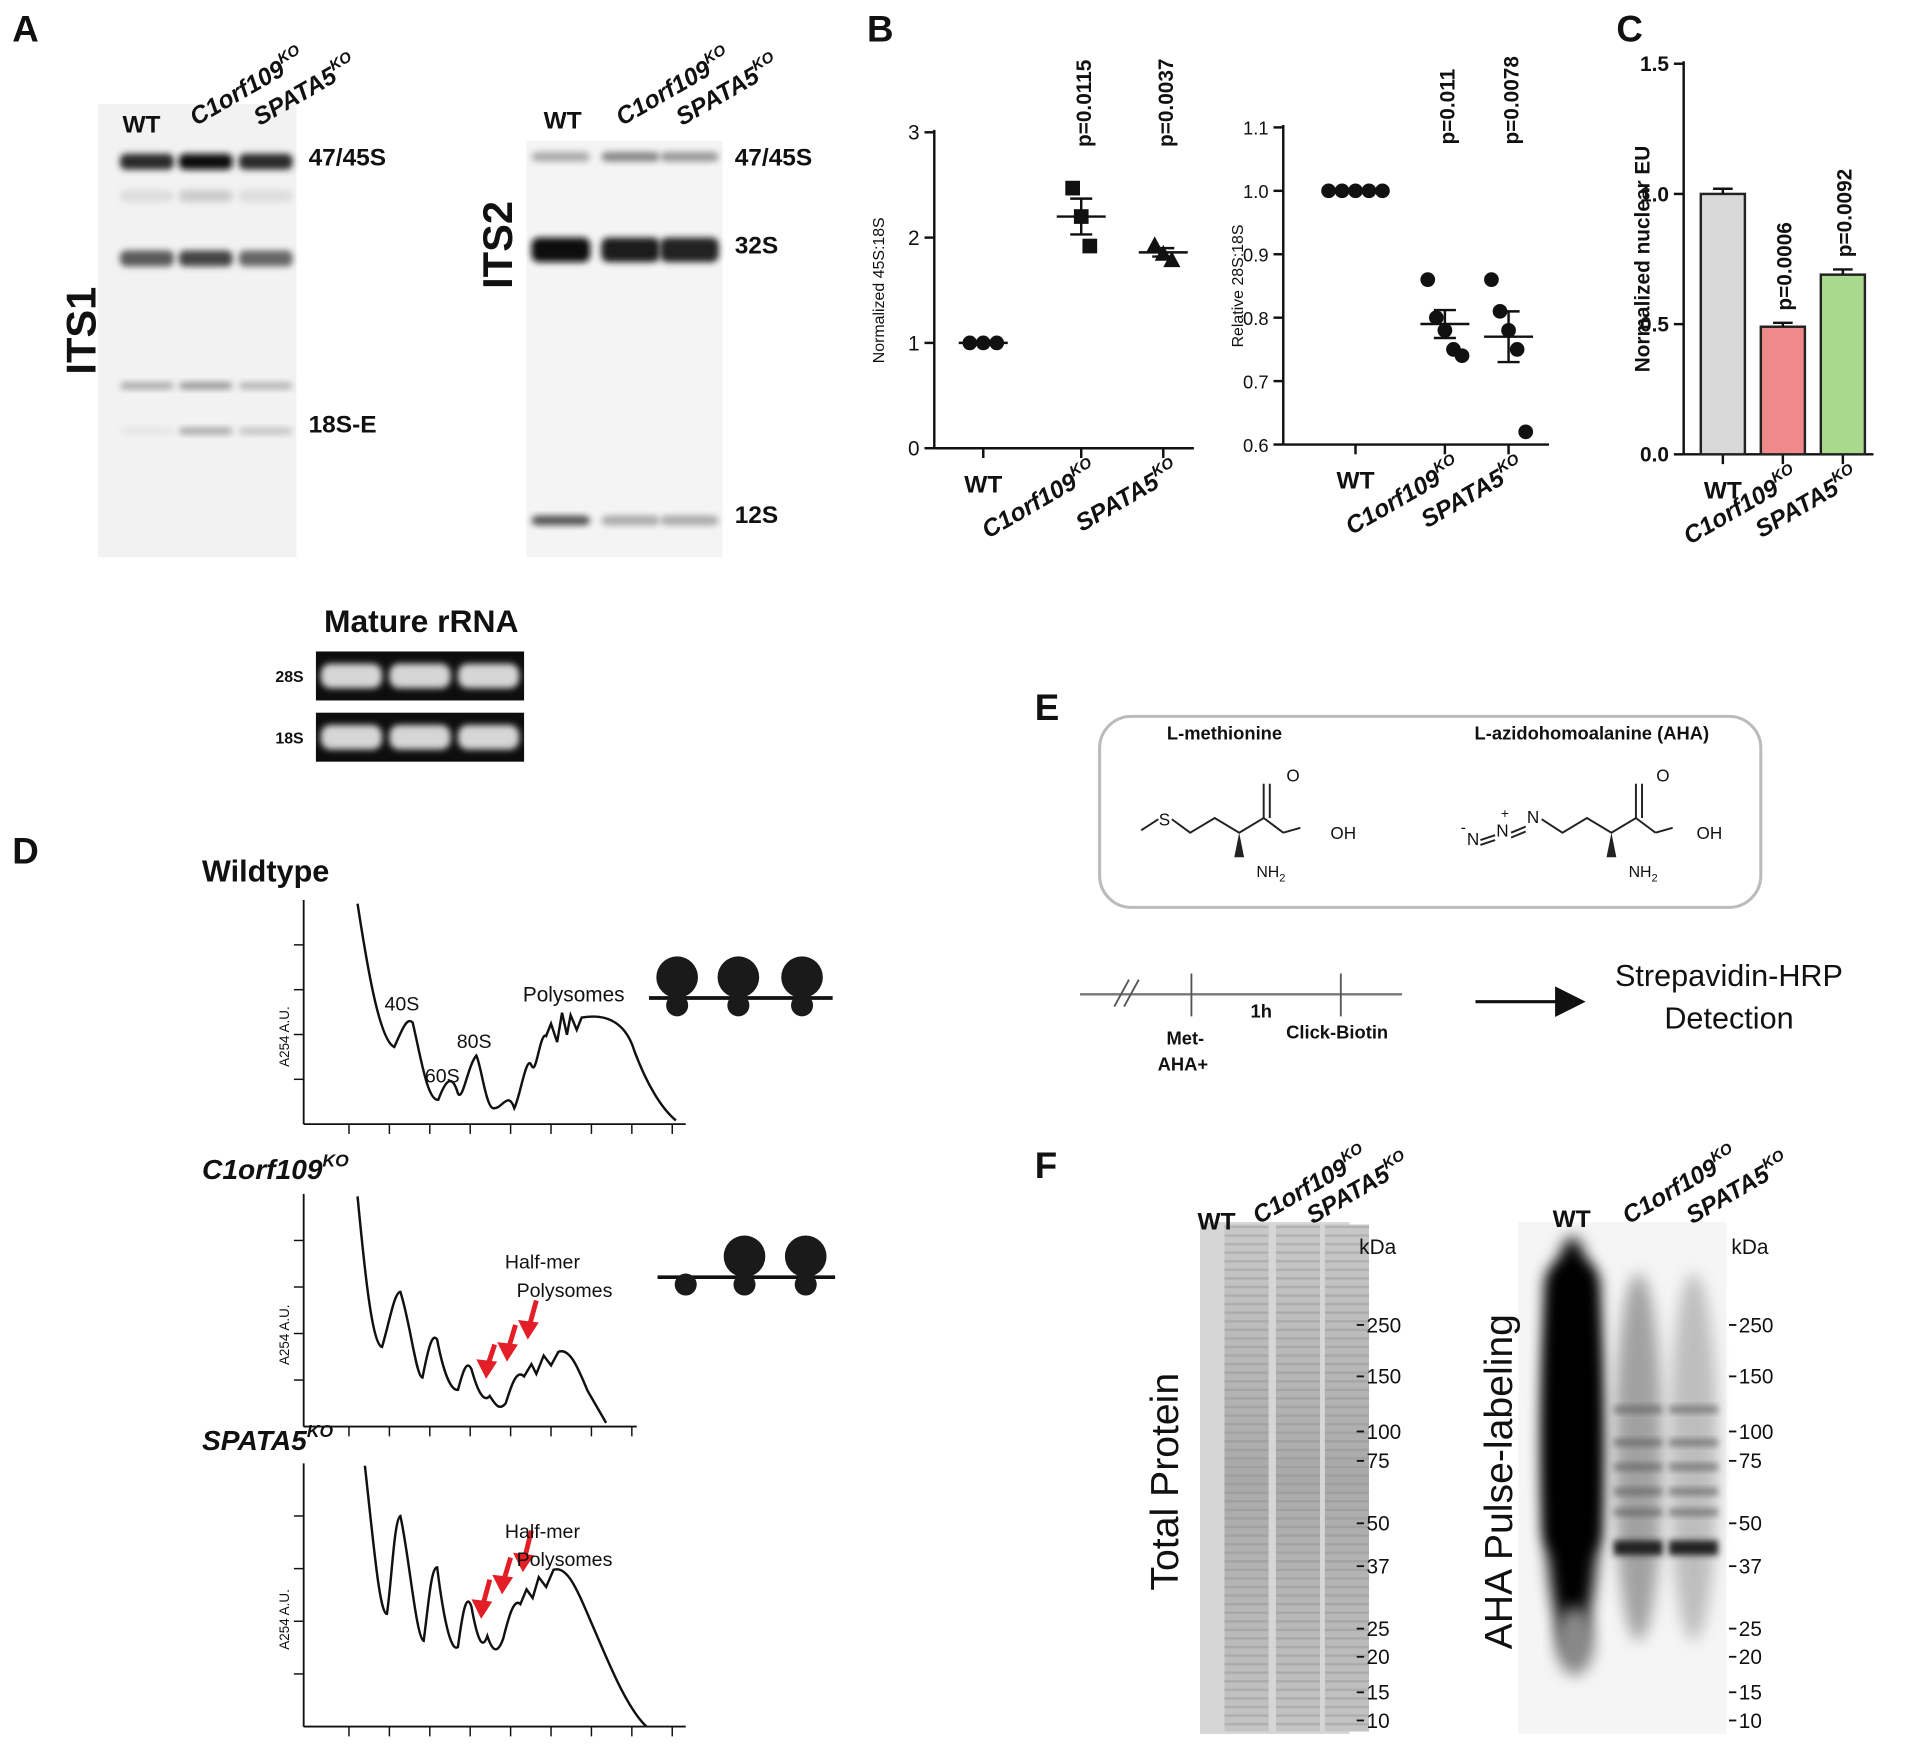 This screenshot has height=1745, width=1920. What do you see at coordinates (1261, 1011) in the screenshot?
I see `timeline-label: 1h` at bounding box center [1261, 1011].